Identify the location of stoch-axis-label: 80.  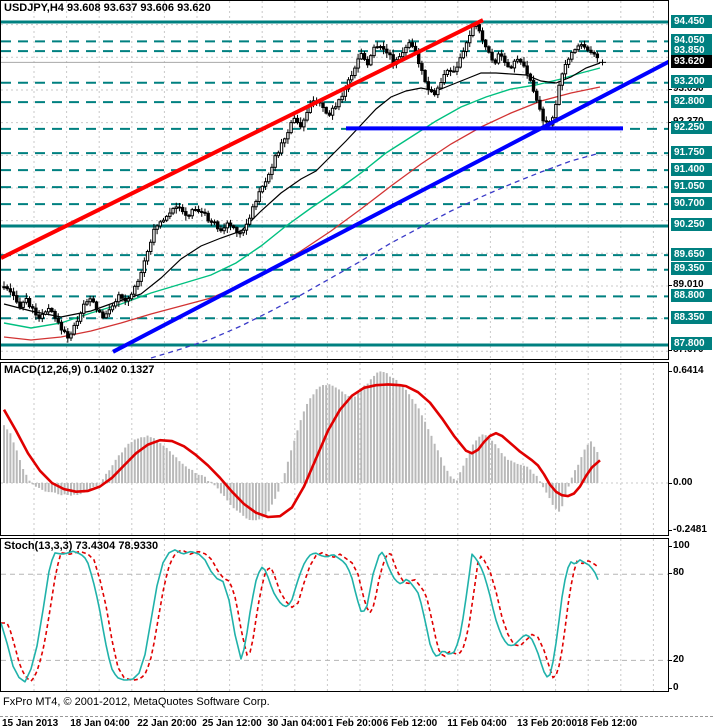
(679, 572).